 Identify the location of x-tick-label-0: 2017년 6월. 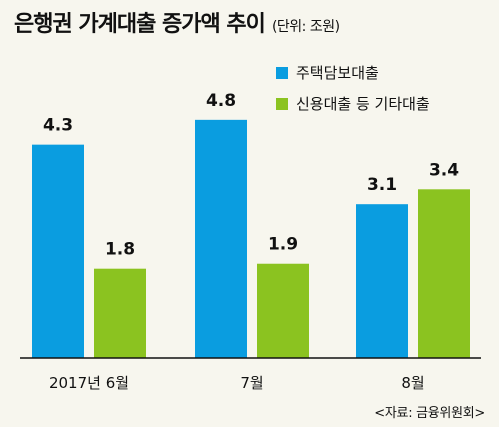
(89, 383).